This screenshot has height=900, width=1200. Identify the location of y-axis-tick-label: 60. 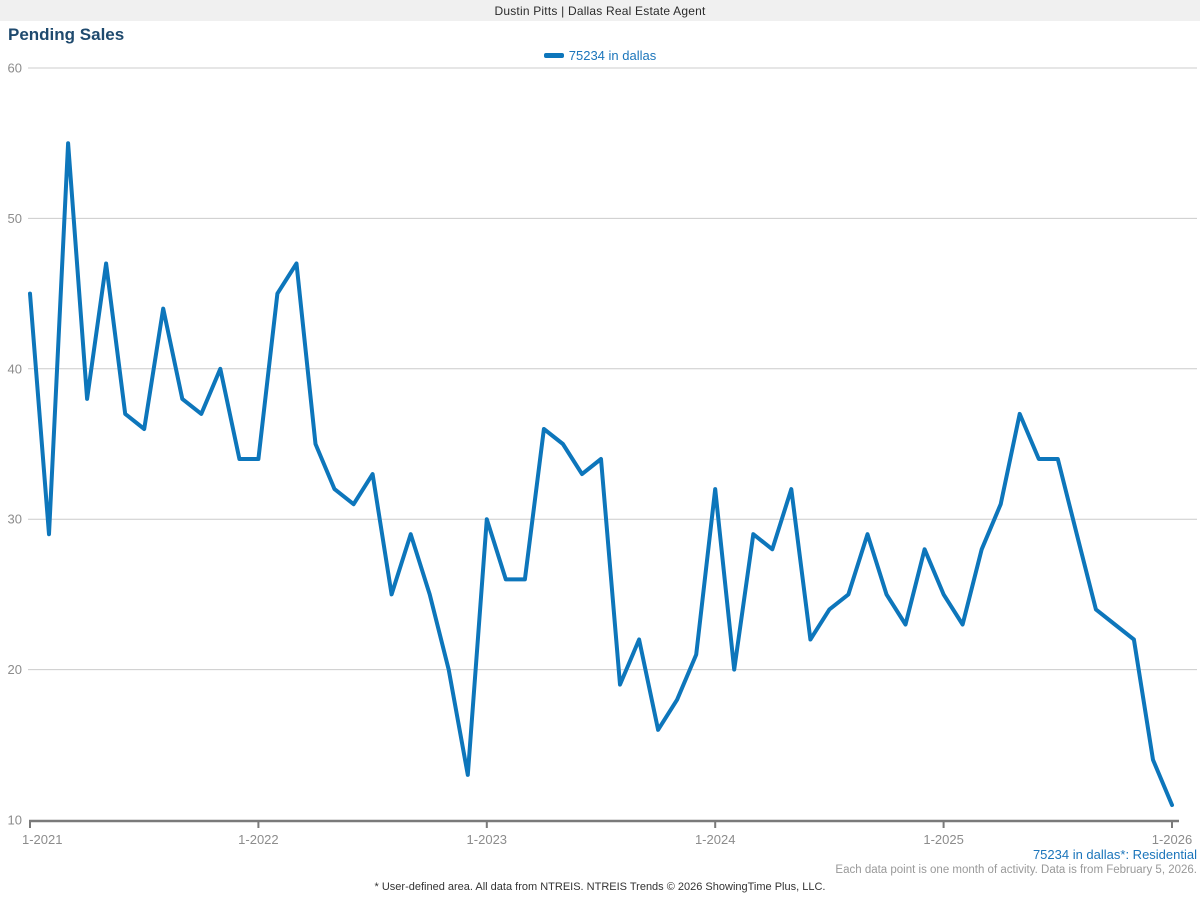
(15, 68).